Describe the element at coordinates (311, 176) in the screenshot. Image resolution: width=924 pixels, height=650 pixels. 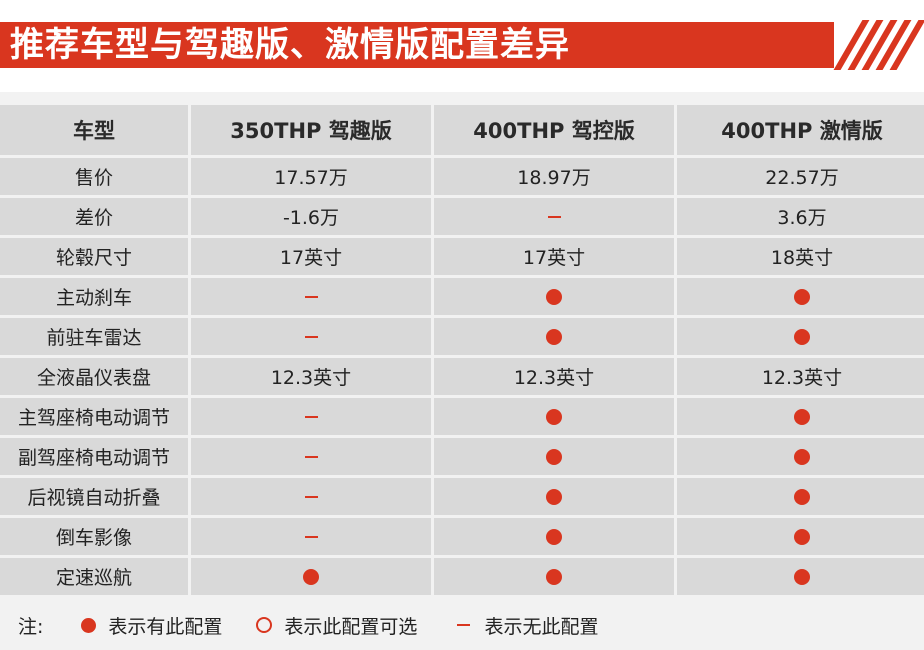
I see `table-cell: 17.57万` at that location.